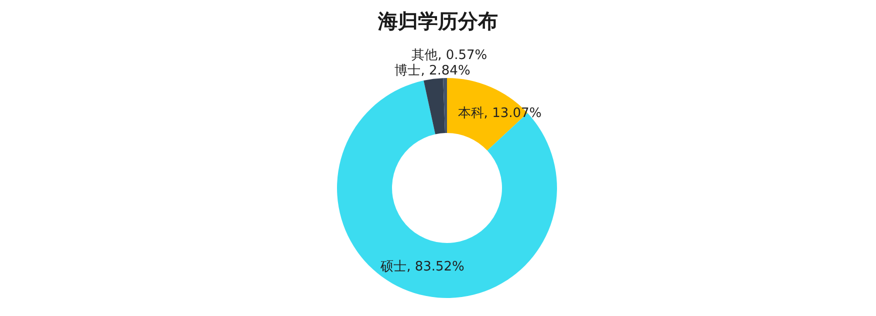 The image size is (876, 316). What do you see at coordinates (432, 70) in the screenshot?
I see `slice-label: 博士, 2.84%` at bounding box center [432, 70].